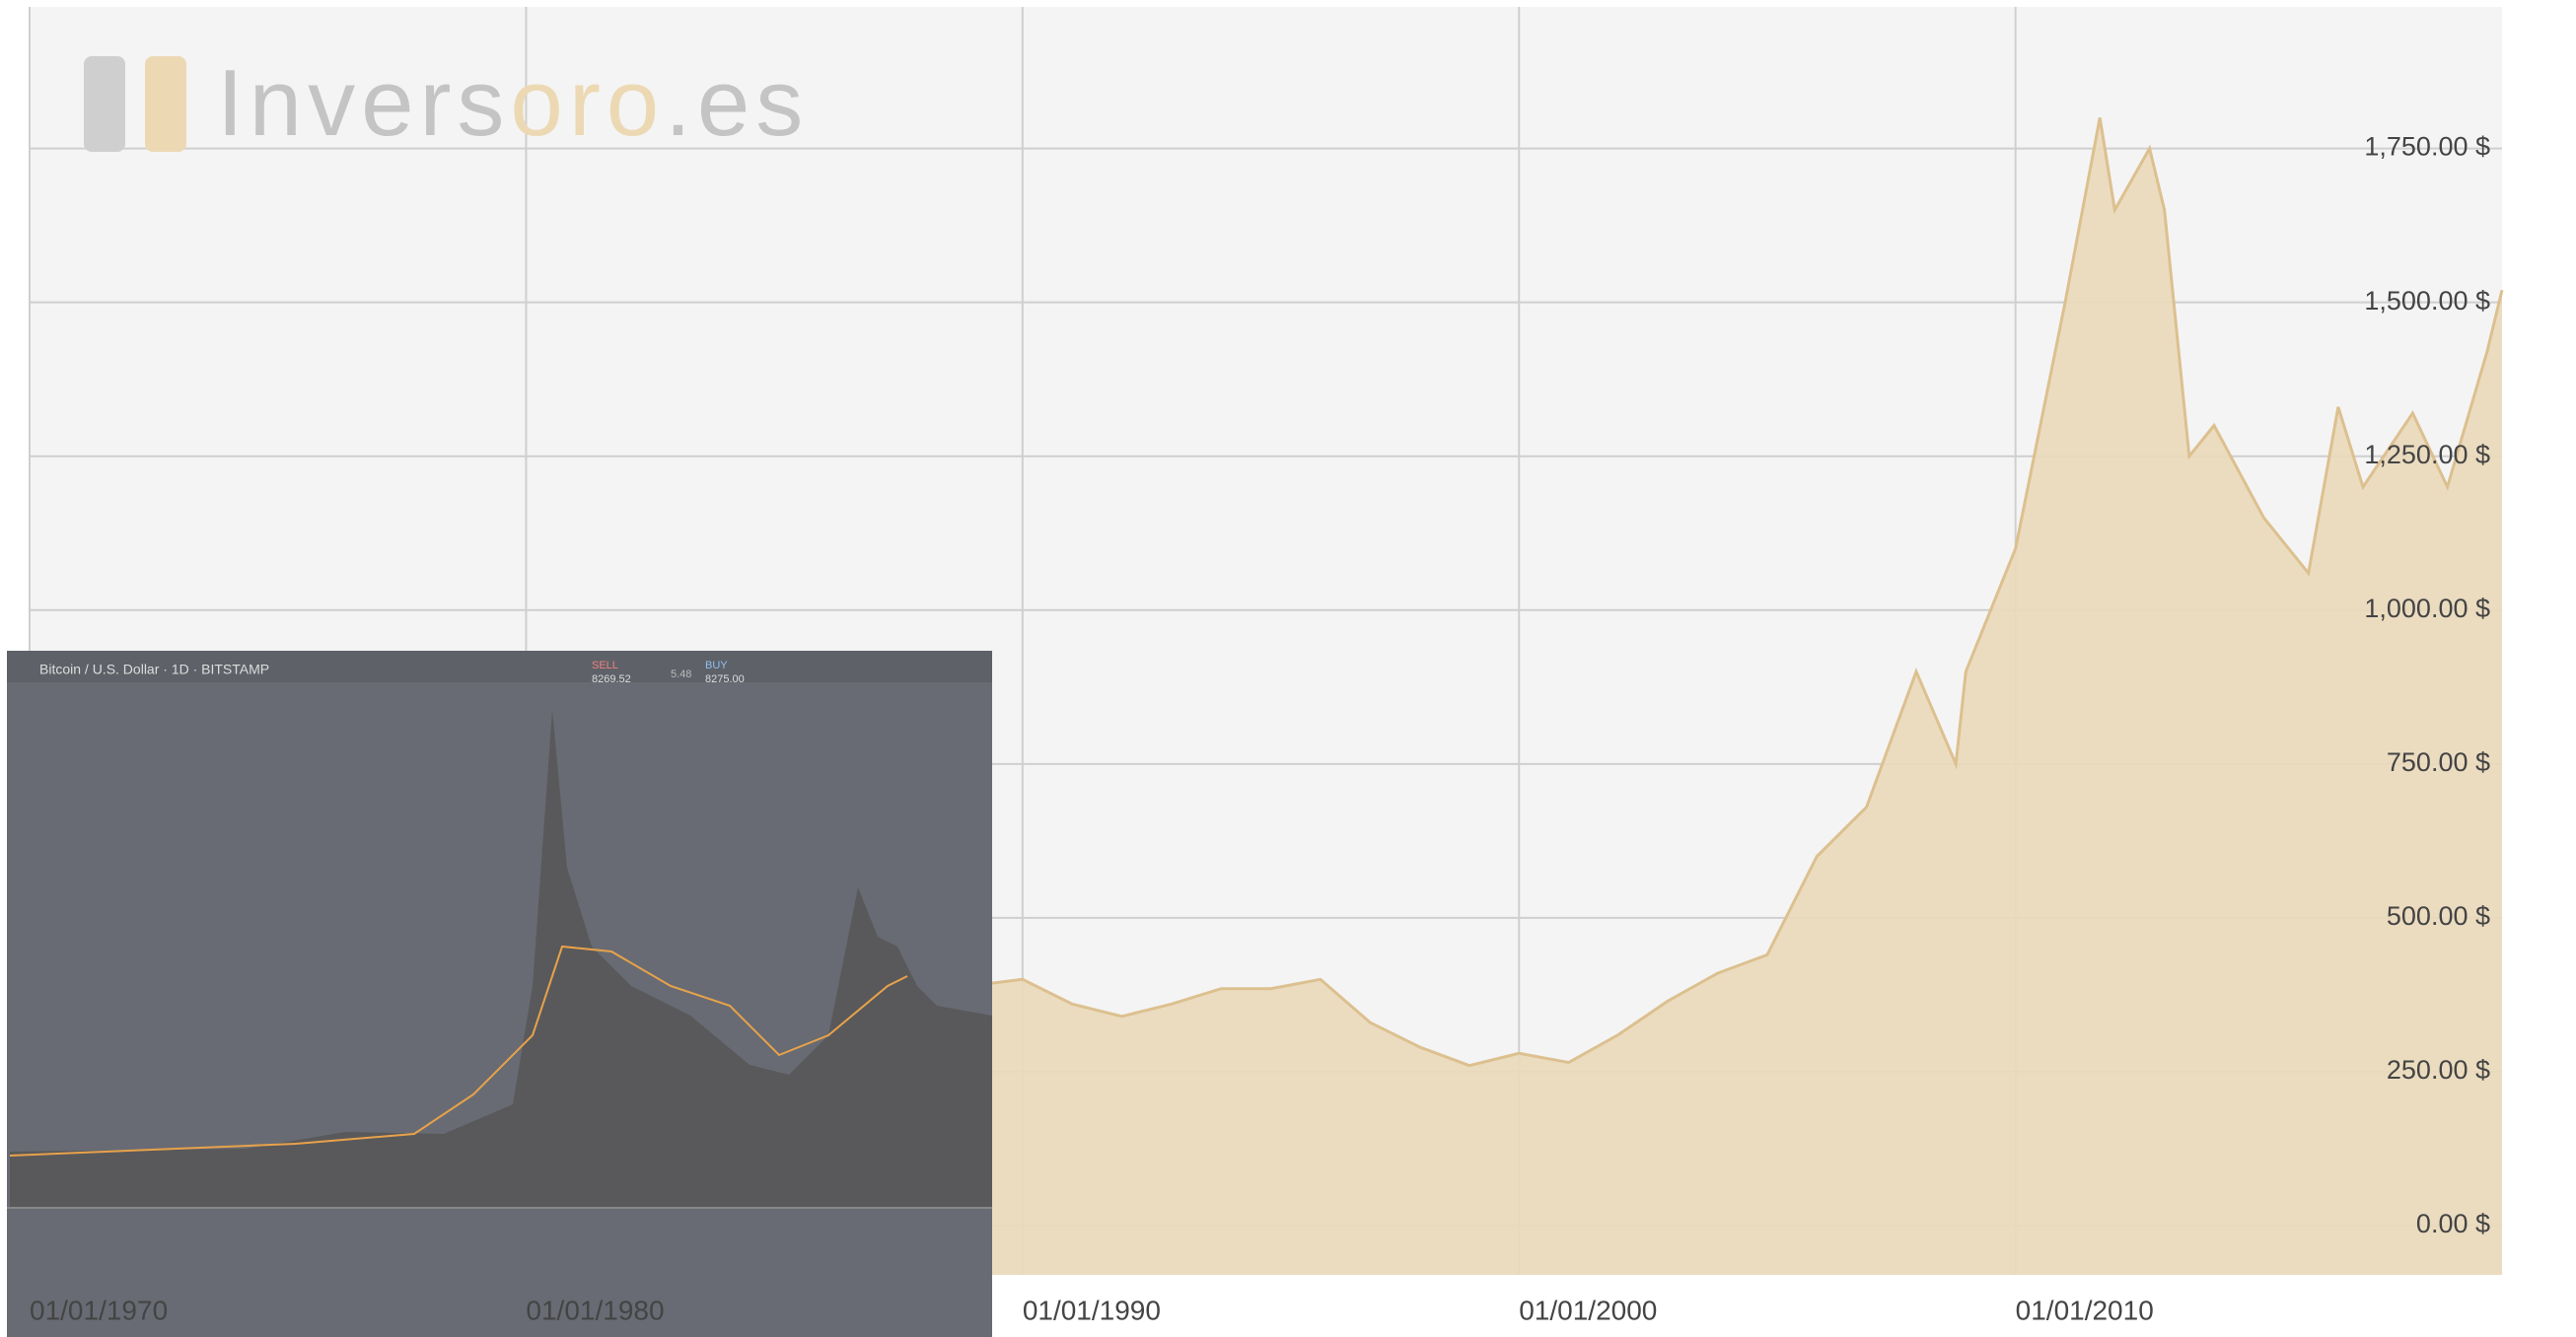  Describe the element at coordinates (605, 665) in the screenshot. I see `overlay-sell-label: SELL` at that location.